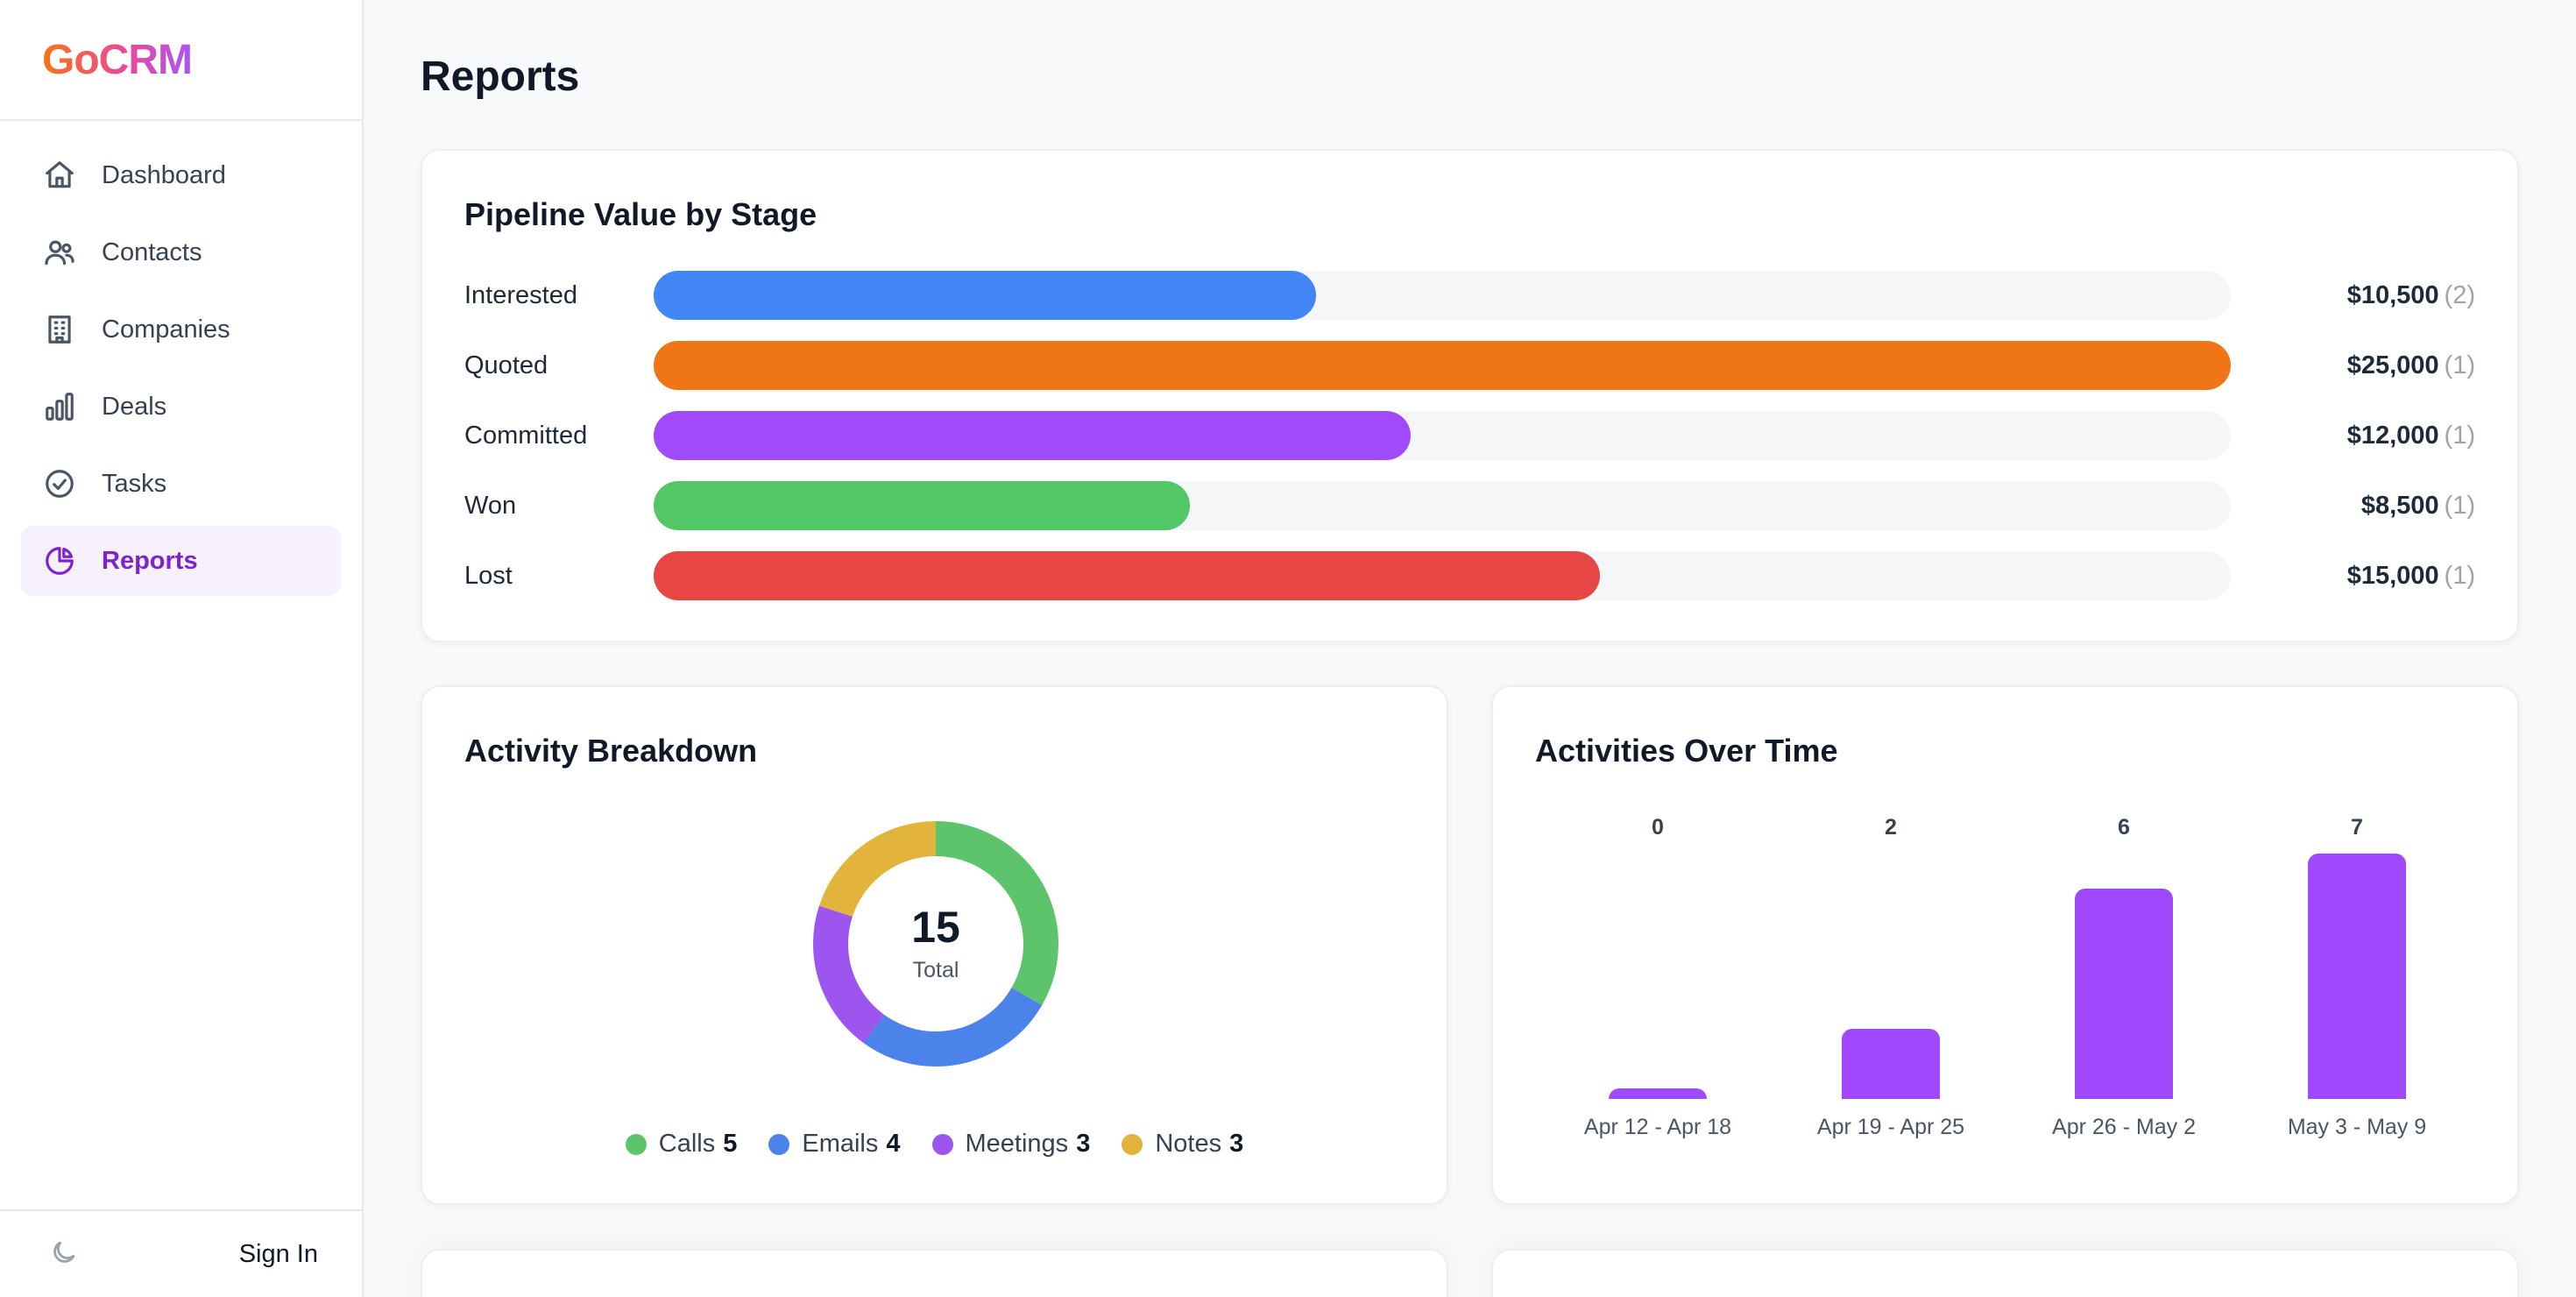 This screenshot has height=1297, width=2576. What do you see at coordinates (935, 969) in the screenshot?
I see `donut-total-label: Total` at bounding box center [935, 969].